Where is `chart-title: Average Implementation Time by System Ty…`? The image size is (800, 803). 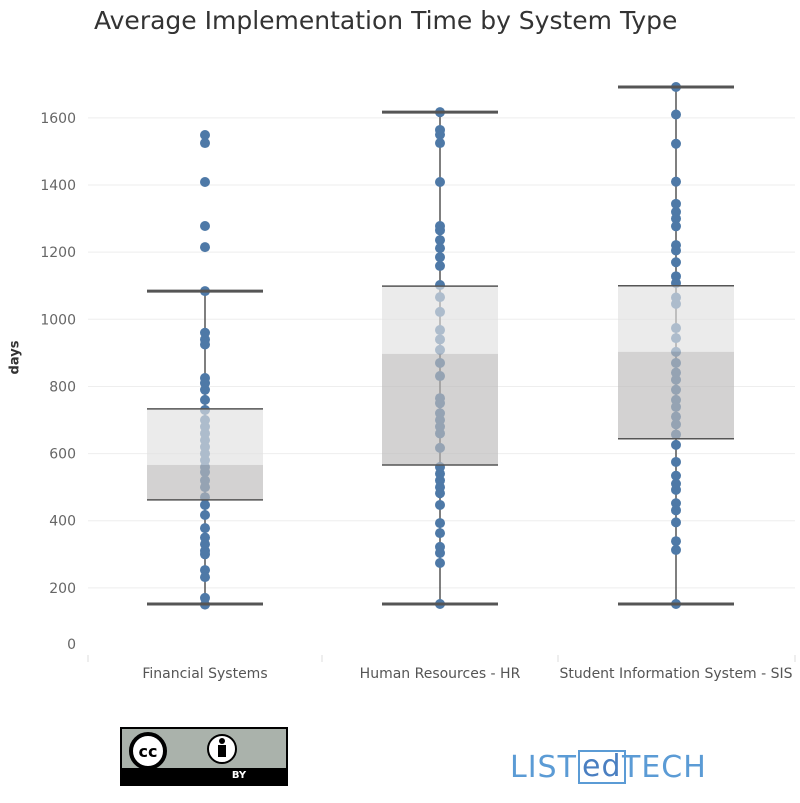
chart-title: Average Implementation Time by System Ty… is located at coordinates (386, 20).